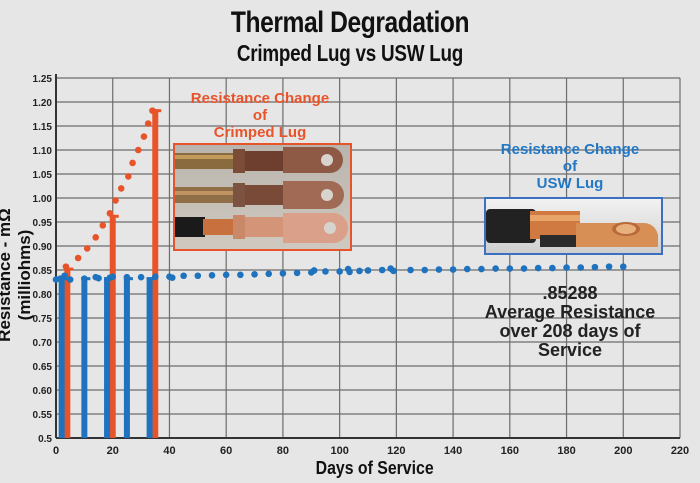 Image resolution: width=700 pixels, height=483 pixels. I want to click on usw-lug-photo, so click(573, 226).